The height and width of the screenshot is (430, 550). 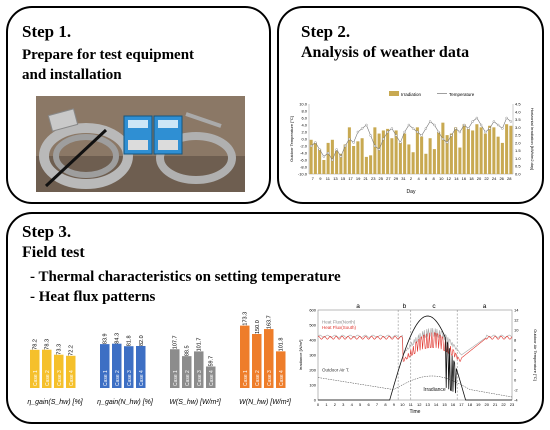 What do you see at coordinates (470, 404) in the screenshot?
I see `flux-x-tick: 18` at bounding box center [470, 404].